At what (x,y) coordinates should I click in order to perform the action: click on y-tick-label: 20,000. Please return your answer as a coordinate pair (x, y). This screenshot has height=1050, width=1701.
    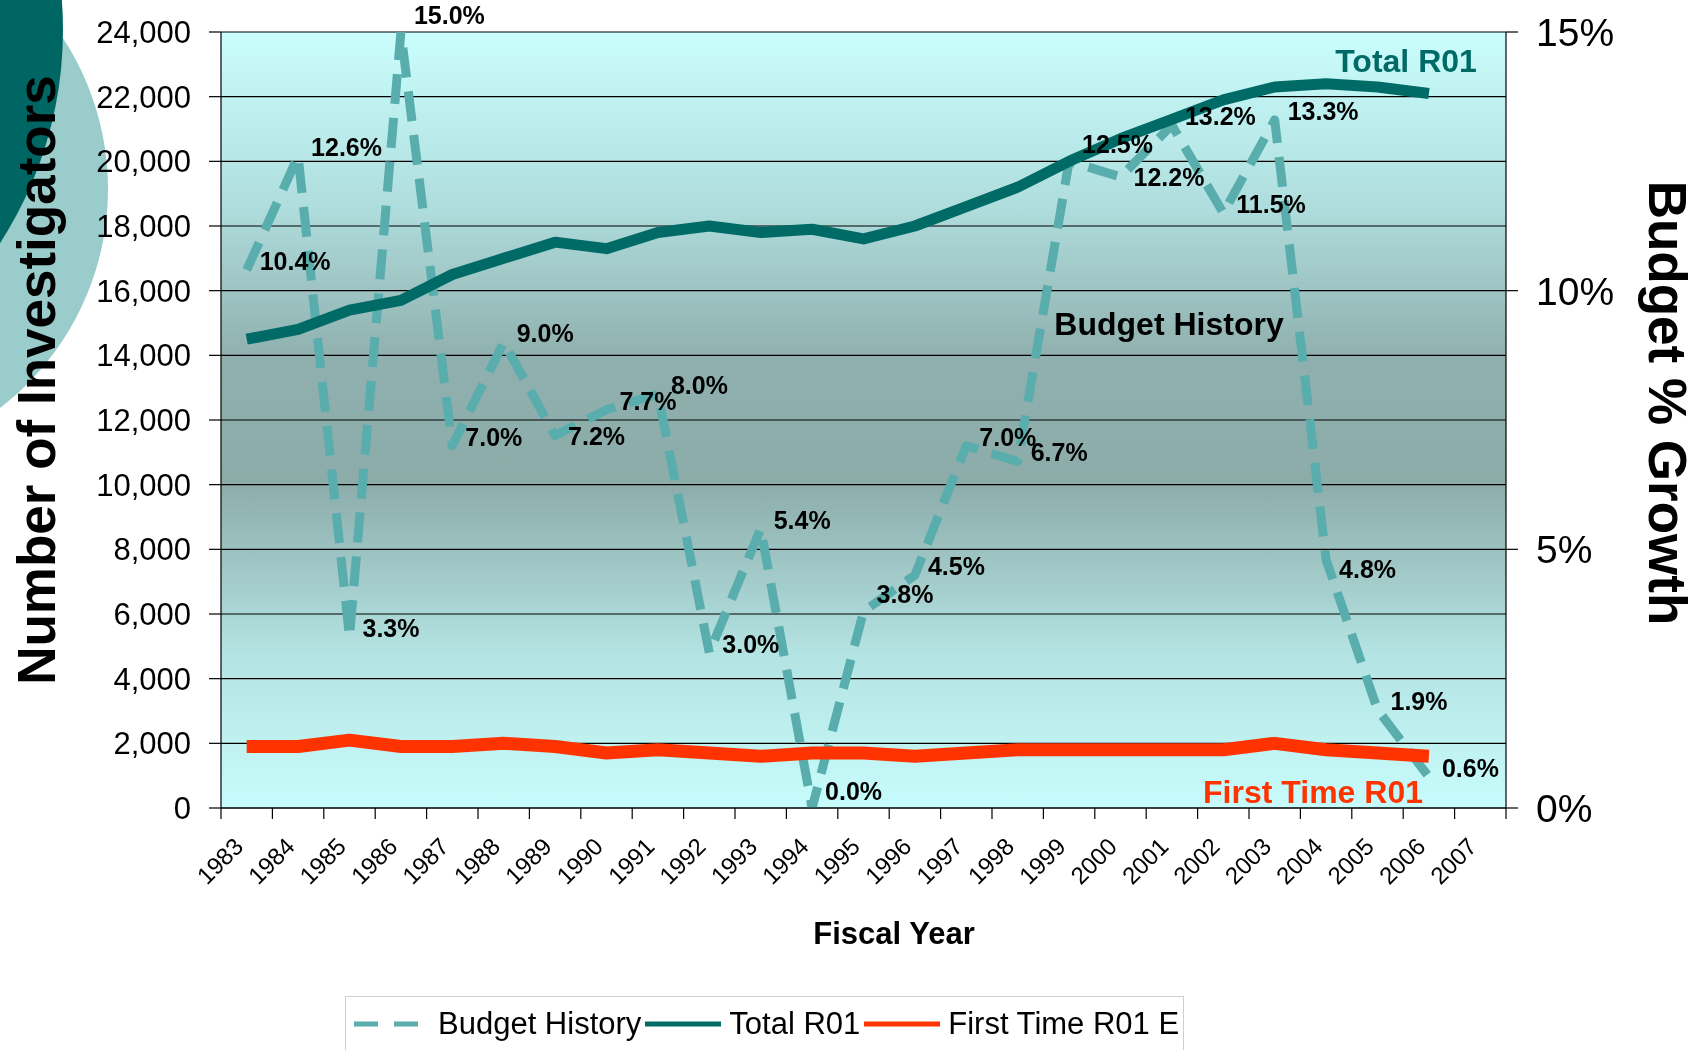
    Looking at the image, I should click on (143, 162).